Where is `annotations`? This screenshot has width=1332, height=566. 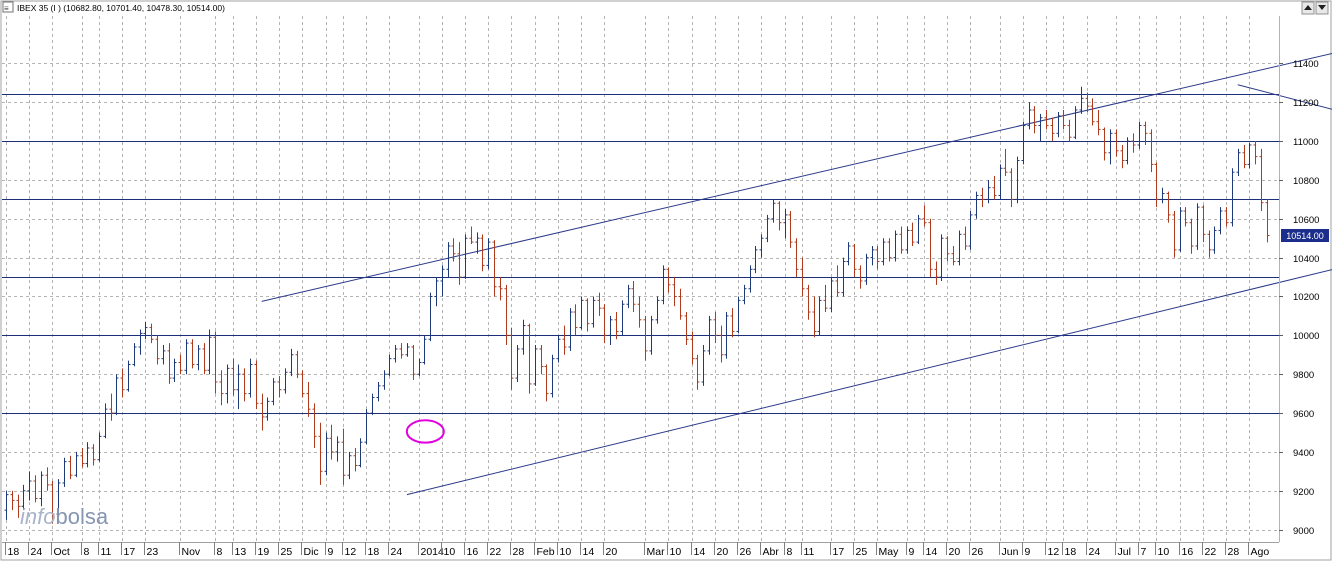
annotations is located at coordinates (425, 431).